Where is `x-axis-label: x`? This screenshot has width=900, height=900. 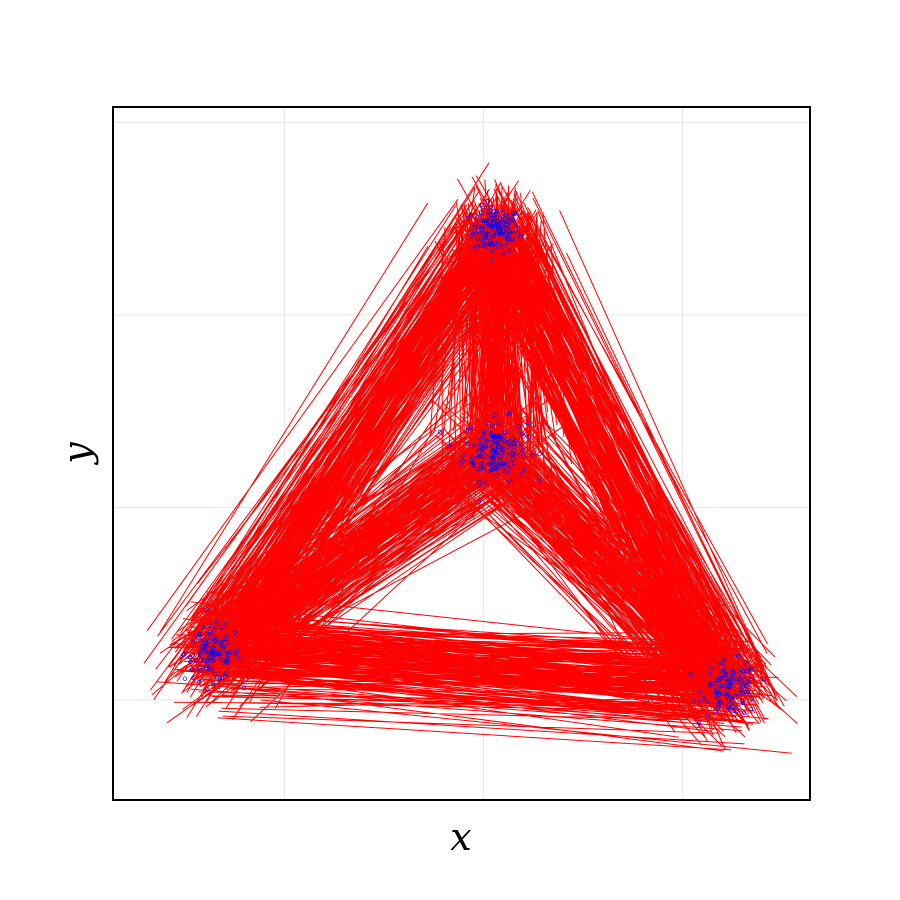 x-axis-label: x is located at coordinates (460, 837).